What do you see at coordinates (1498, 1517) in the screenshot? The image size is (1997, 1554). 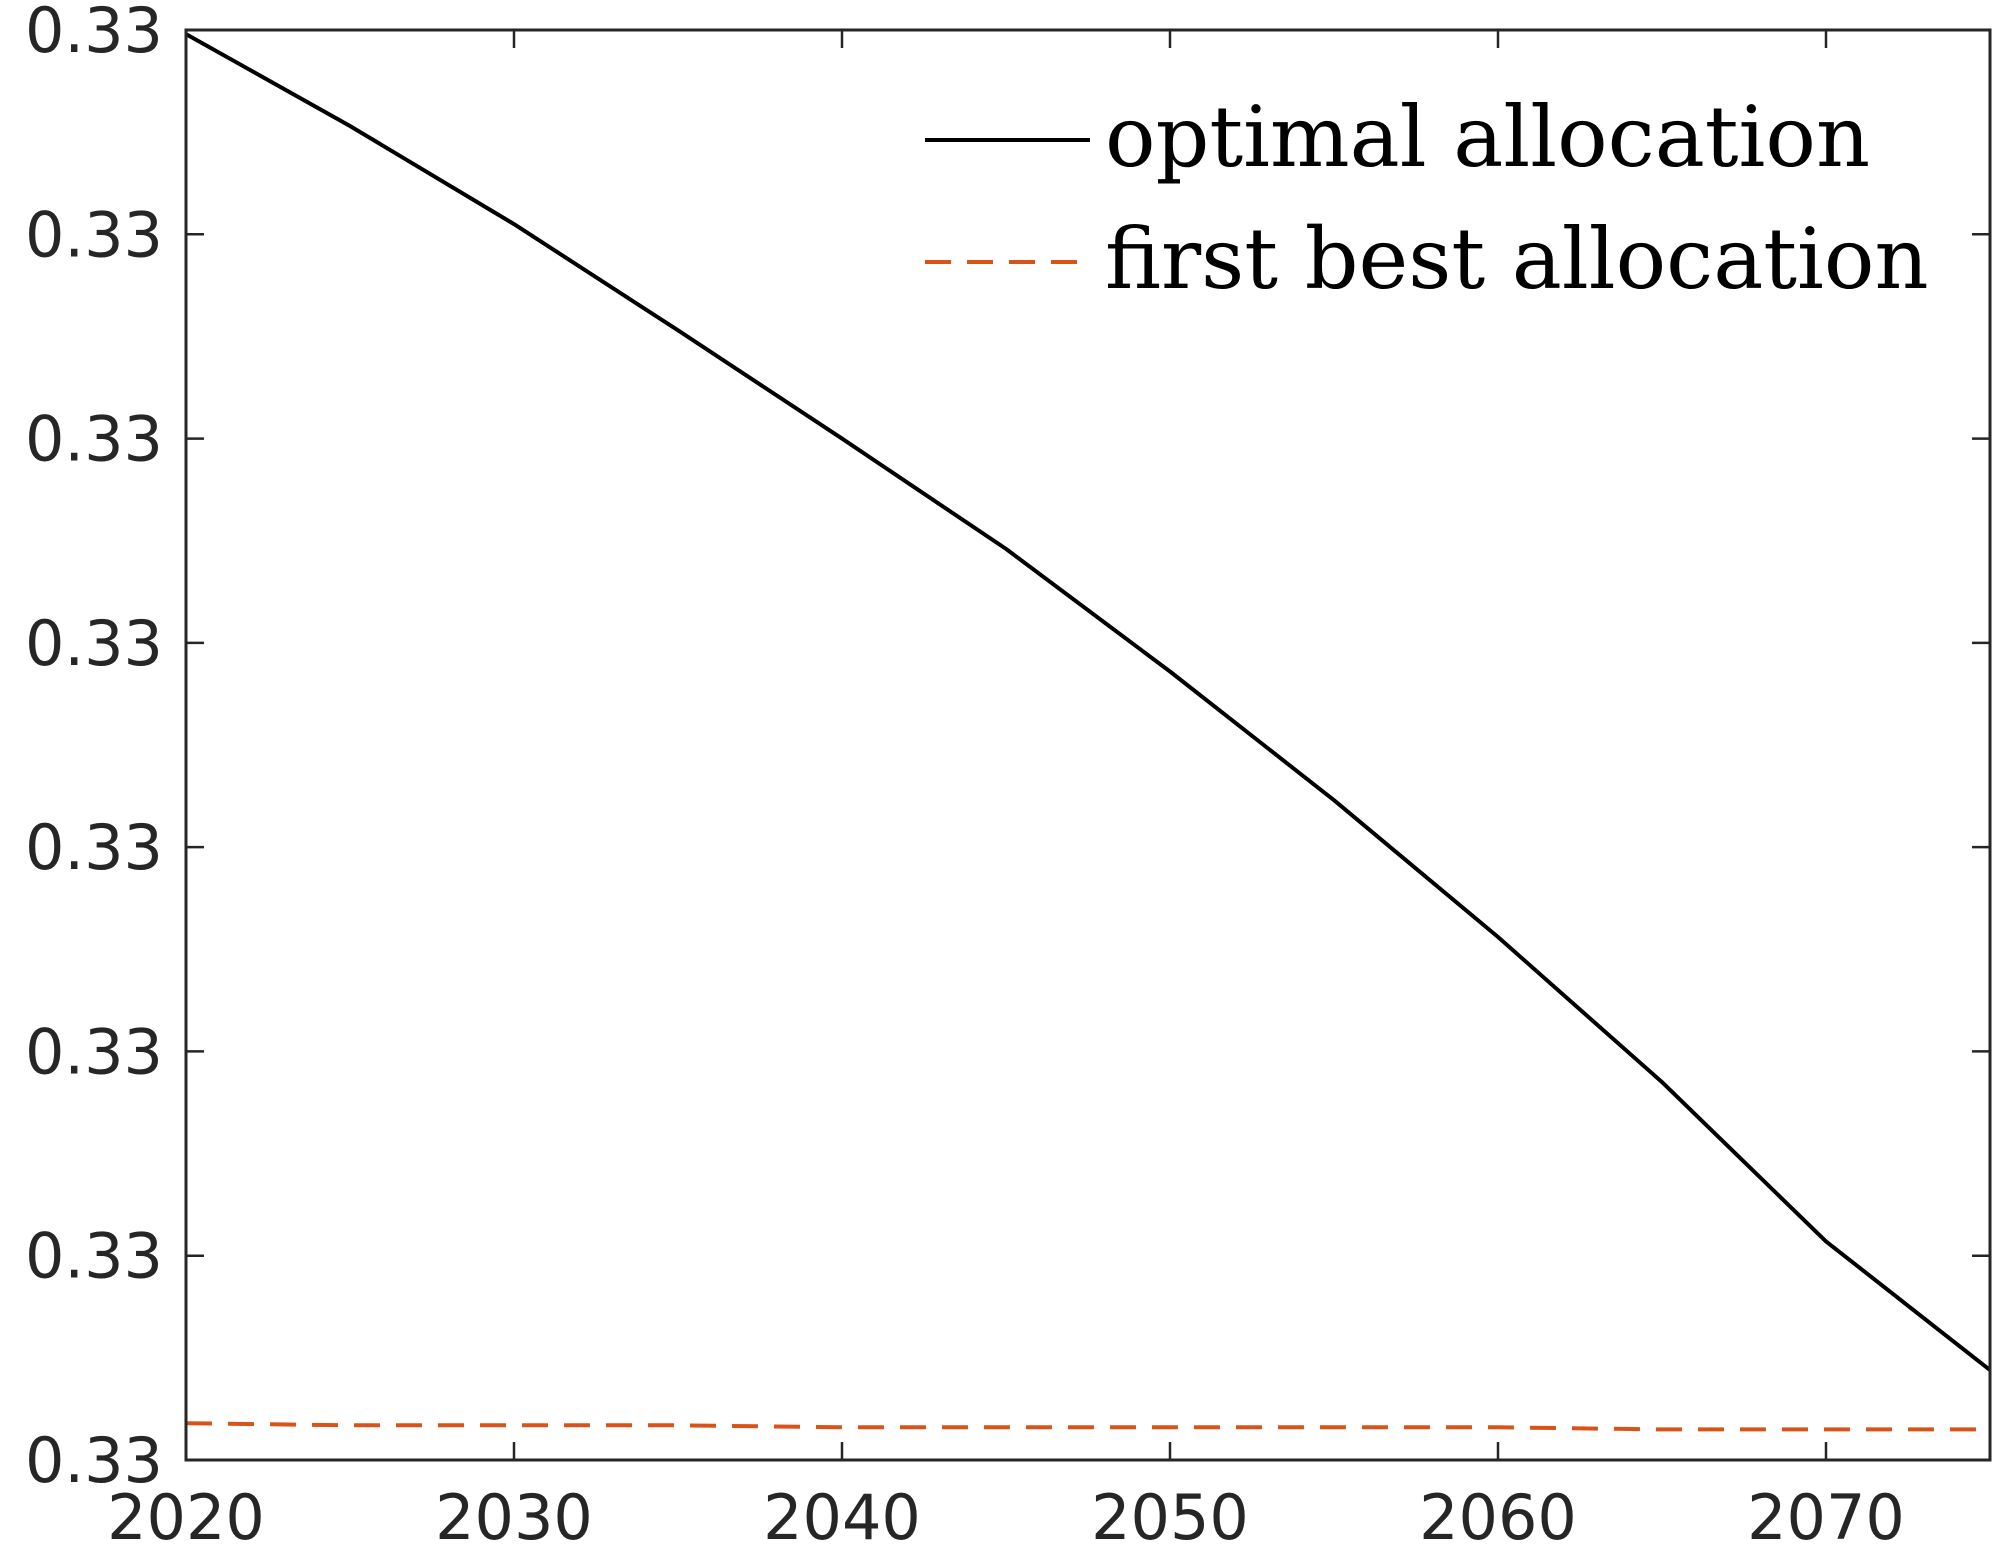 I see `x-tick-label: 2060` at bounding box center [1498, 1517].